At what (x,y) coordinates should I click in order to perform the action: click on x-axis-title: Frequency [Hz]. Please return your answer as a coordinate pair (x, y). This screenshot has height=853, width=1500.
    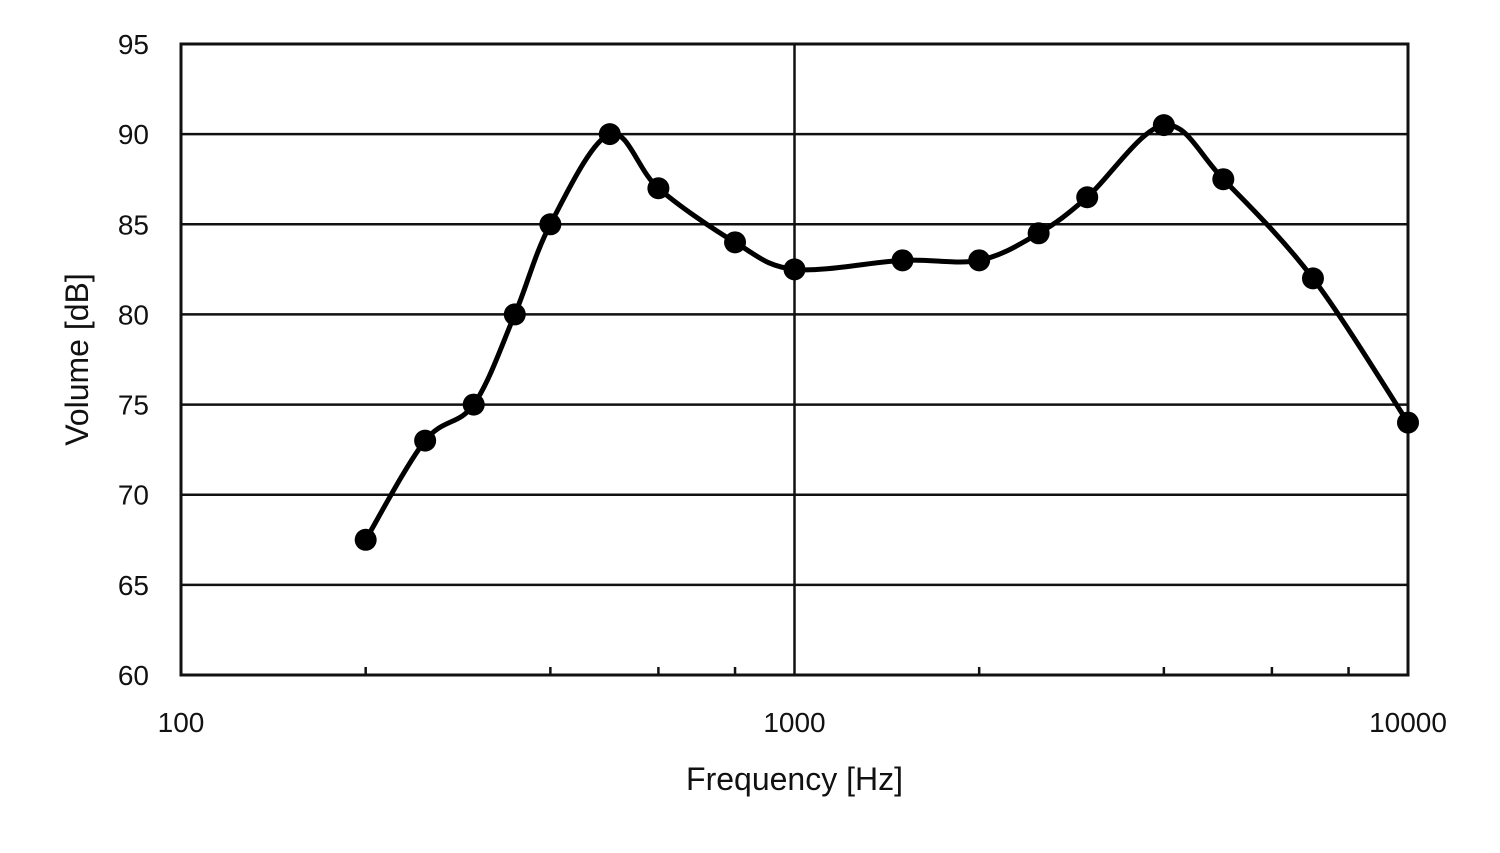
    Looking at the image, I should click on (794, 779).